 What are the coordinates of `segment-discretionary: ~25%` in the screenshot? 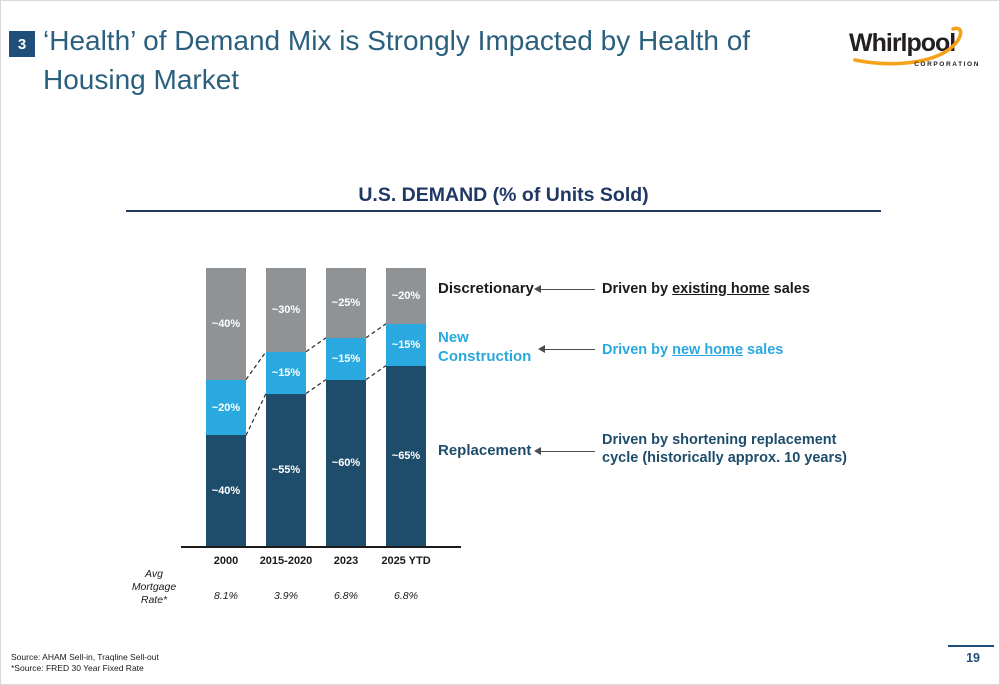 It's located at (346, 303).